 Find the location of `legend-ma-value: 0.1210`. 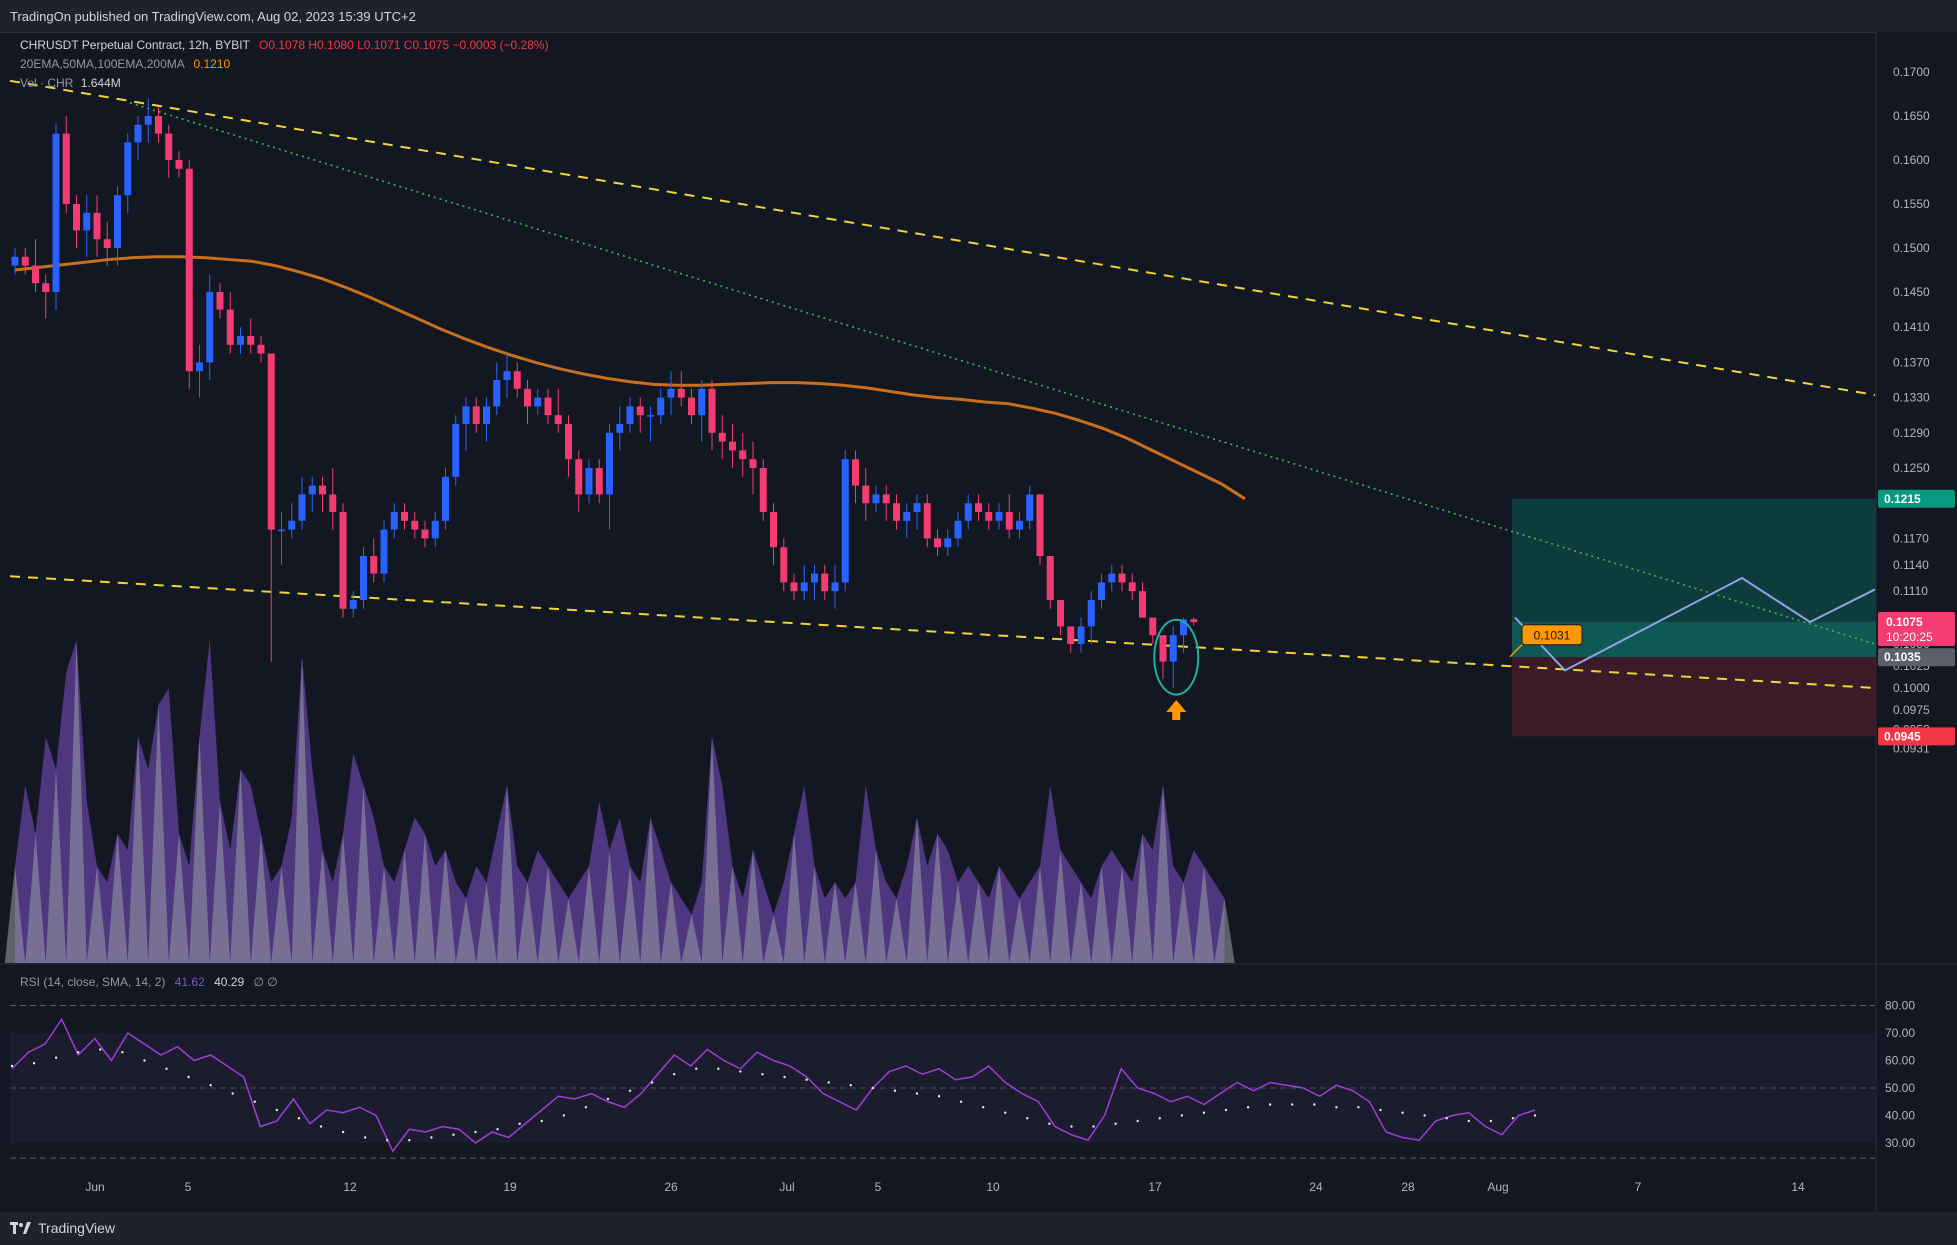

legend-ma-value: 0.1210 is located at coordinates (212, 64).